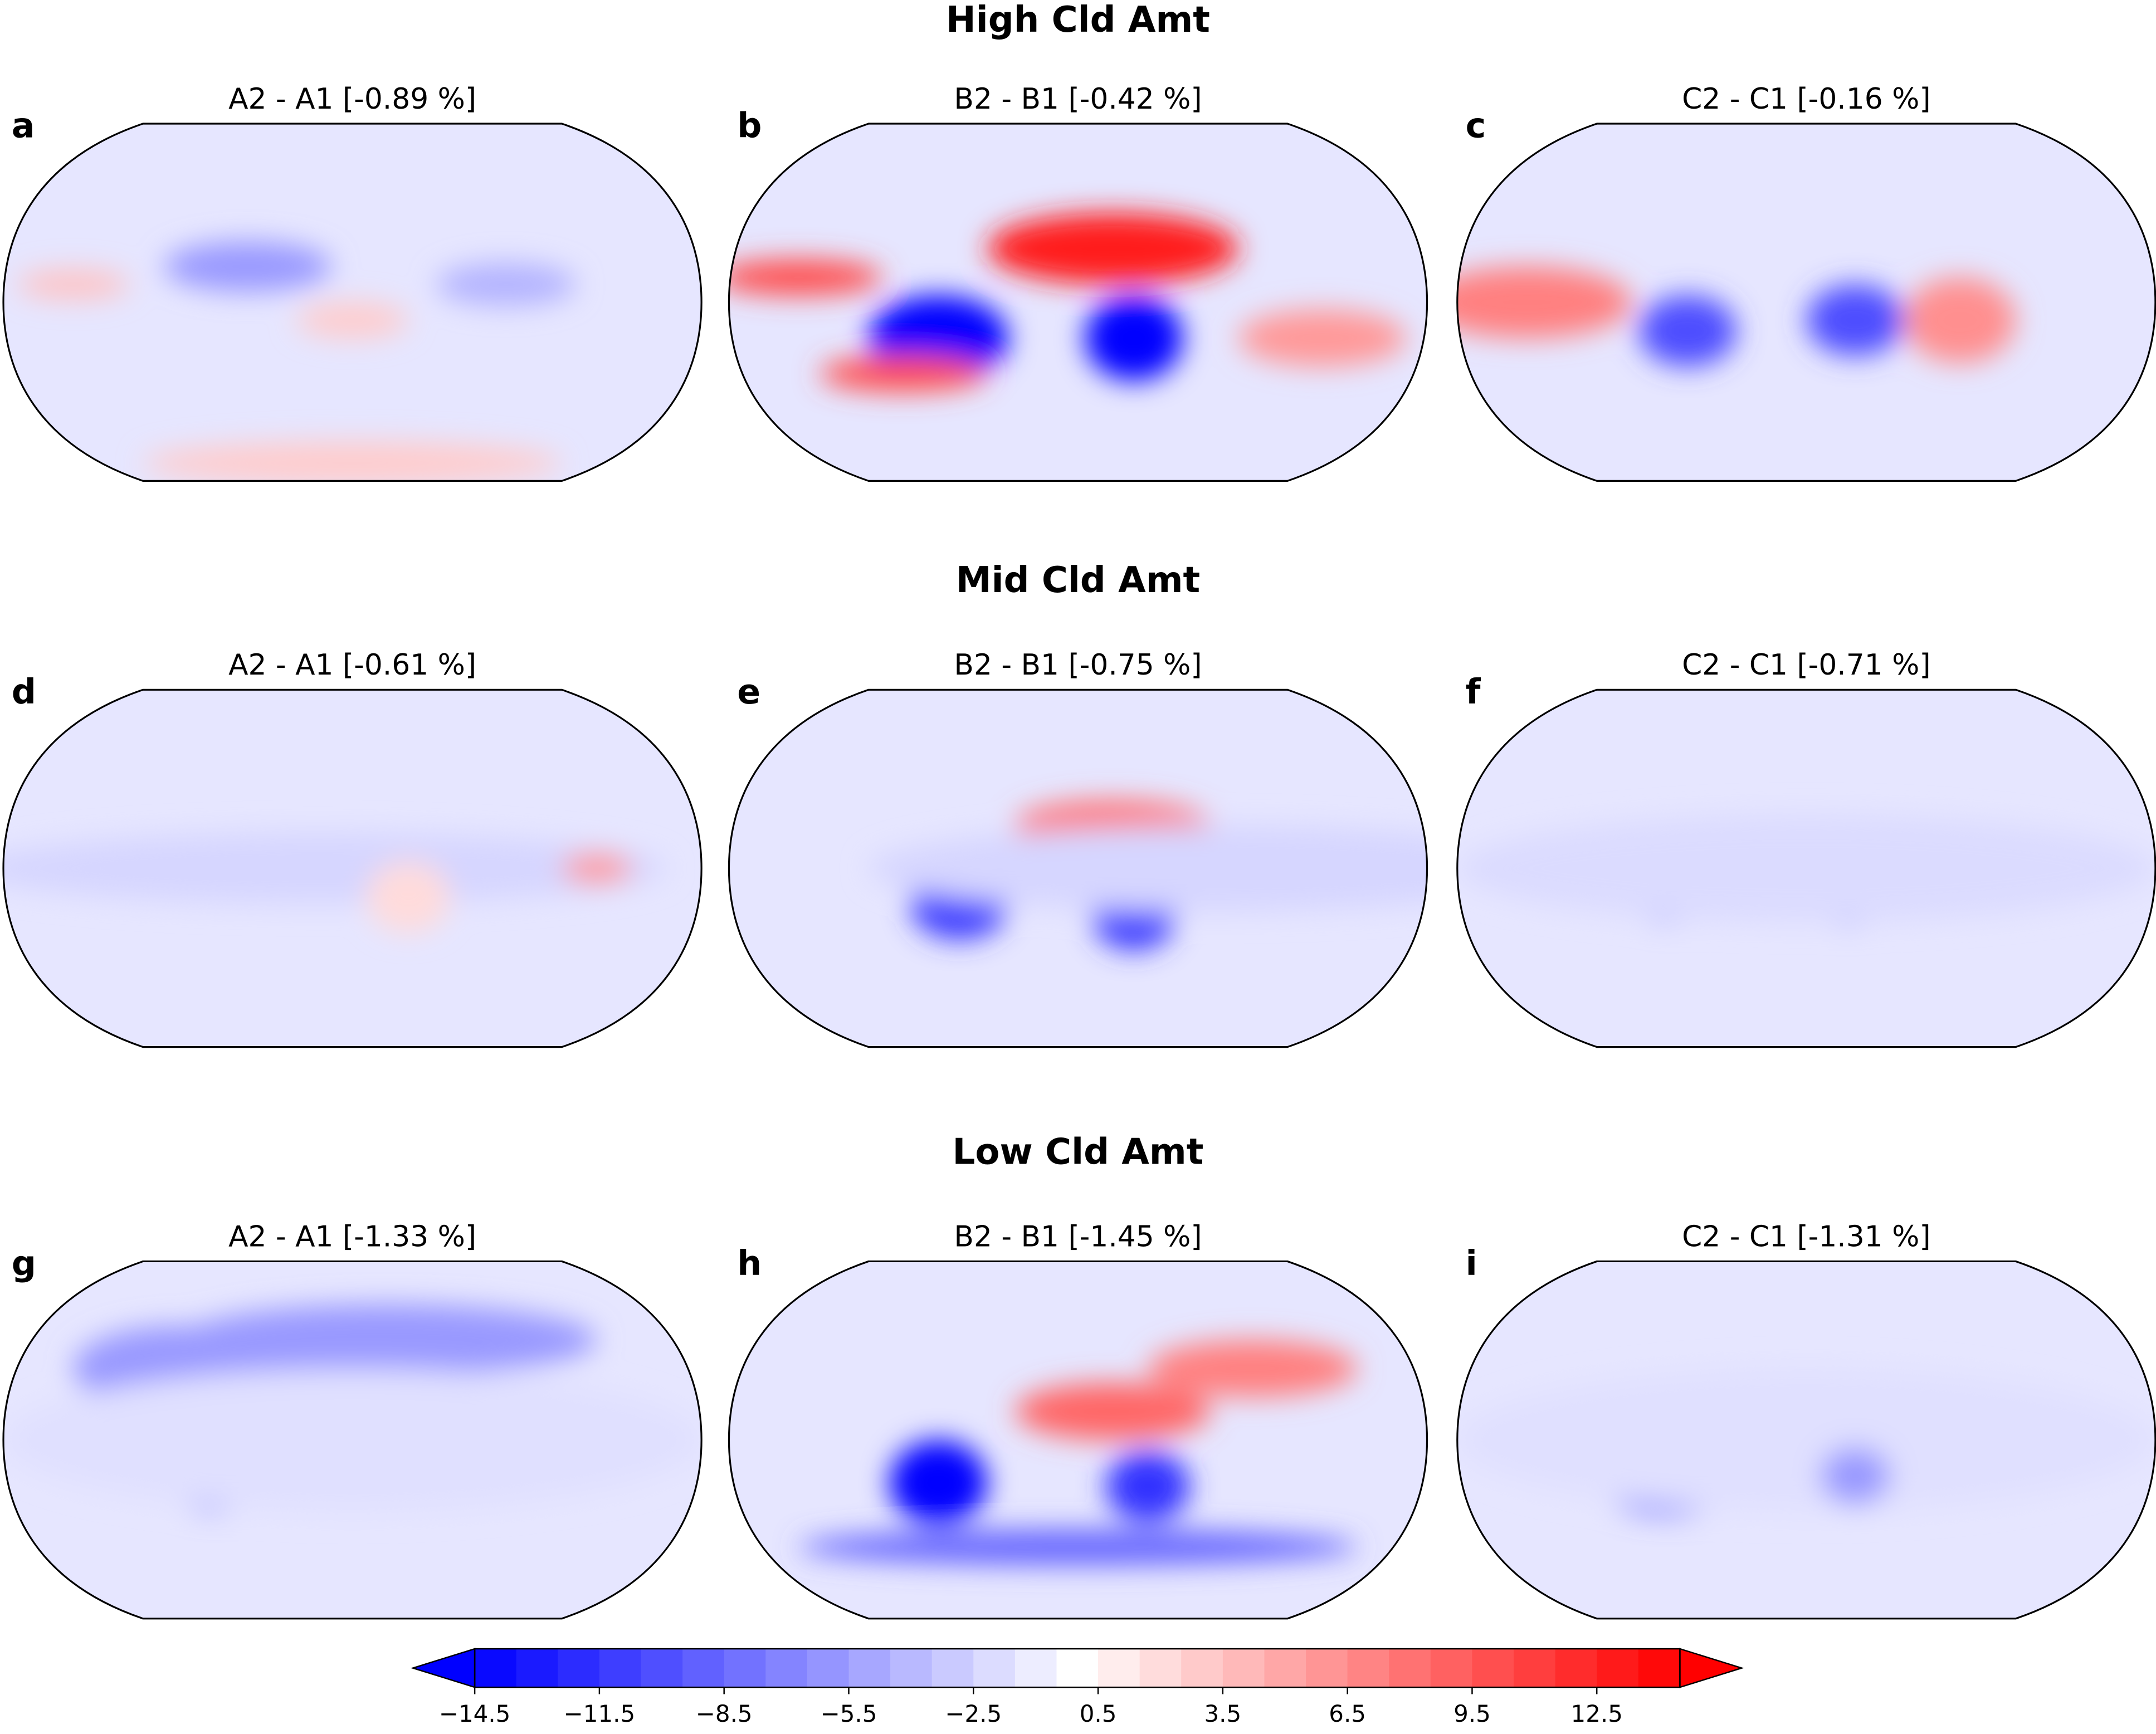 The height and width of the screenshot is (1734, 2156). What do you see at coordinates (849, 1713) in the screenshot?
I see `colorbar-tick-label: −5.5` at bounding box center [849, 1713].